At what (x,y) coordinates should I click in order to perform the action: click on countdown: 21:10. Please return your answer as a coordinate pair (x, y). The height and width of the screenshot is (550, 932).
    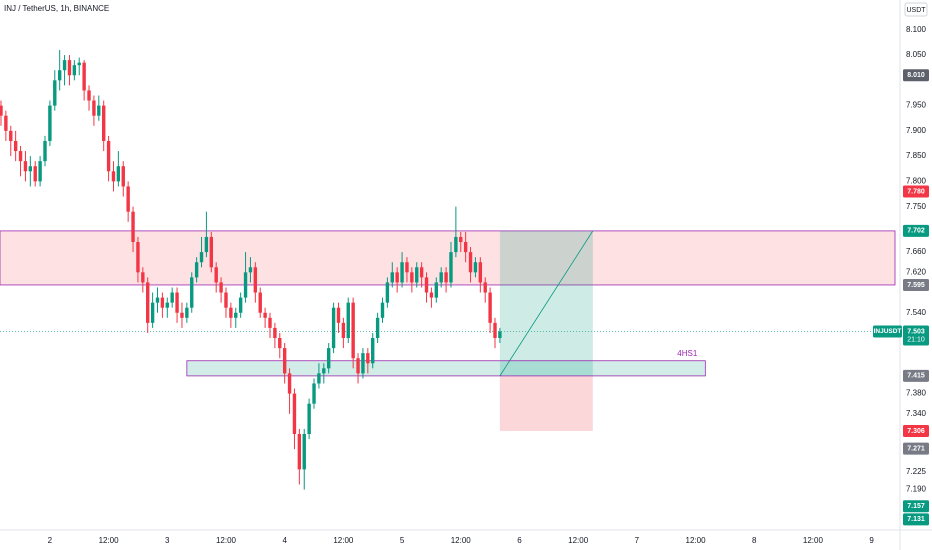
    Looking at the image, I should click on (916, 339).